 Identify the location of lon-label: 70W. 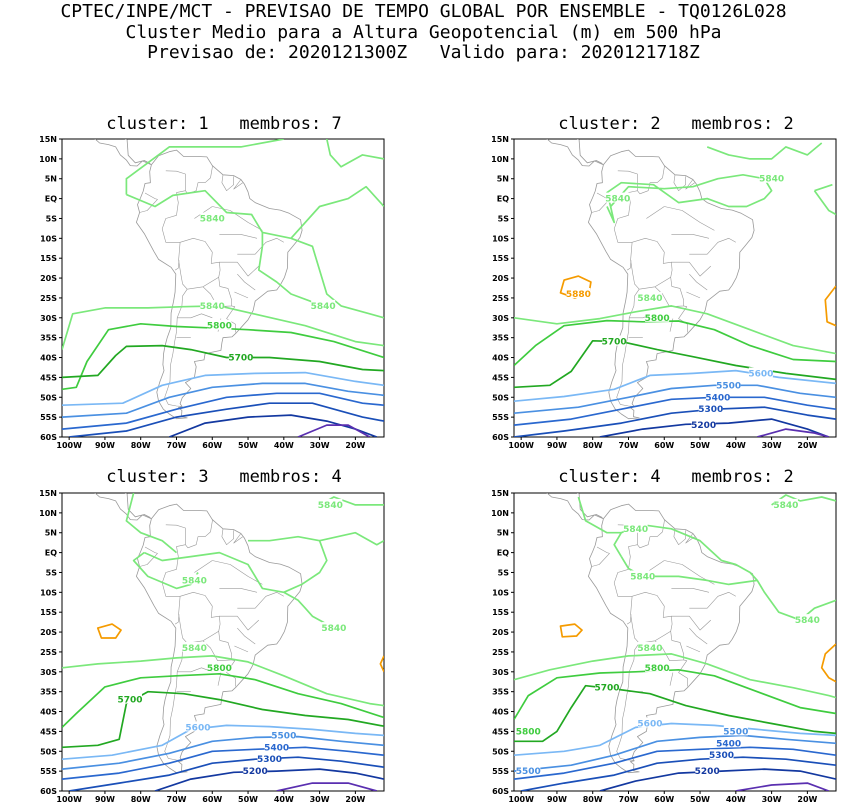
(177, 445).